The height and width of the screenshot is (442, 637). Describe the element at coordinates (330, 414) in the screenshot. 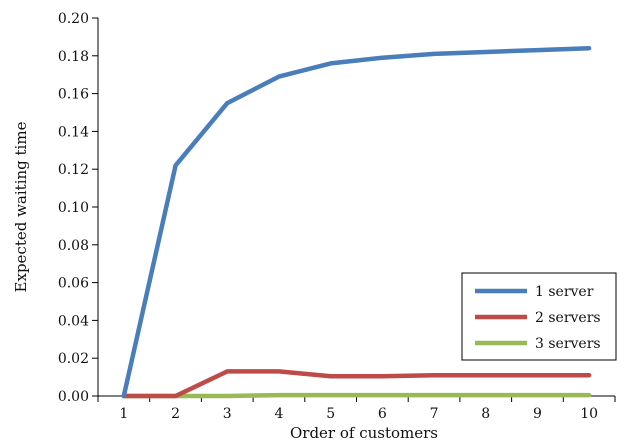

I see `x-tick-label: 5` at that location.